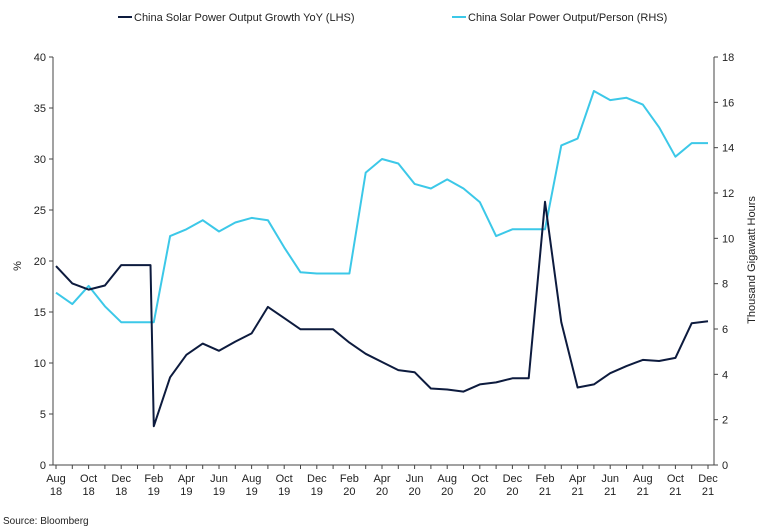 This screenshot has height=531, width=770. Describe the element at coordinates (43, 466) in the screenshot. I see `left-tick-label: 0` at that location.